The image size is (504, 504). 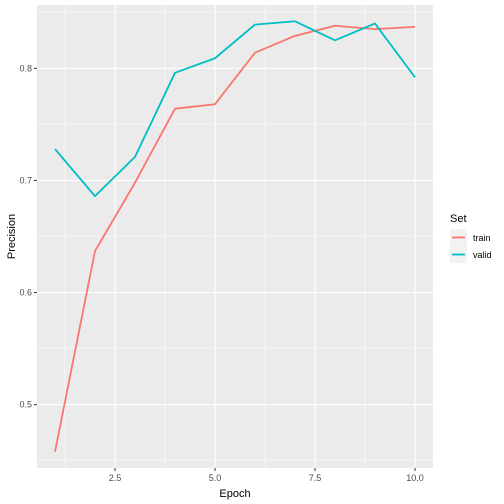 I want to click on legend-title: Set, so click(x=458, y=219).